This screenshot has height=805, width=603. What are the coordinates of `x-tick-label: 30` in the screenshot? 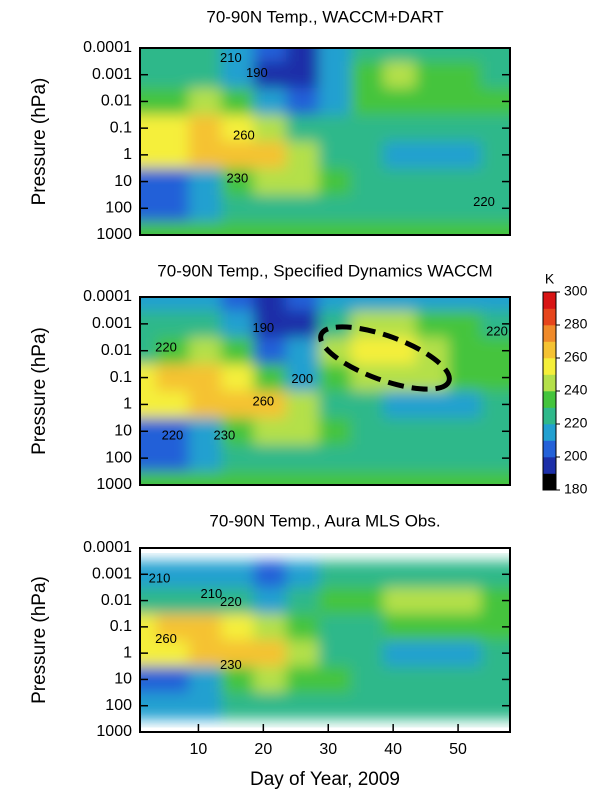 It's located at (328, 749).